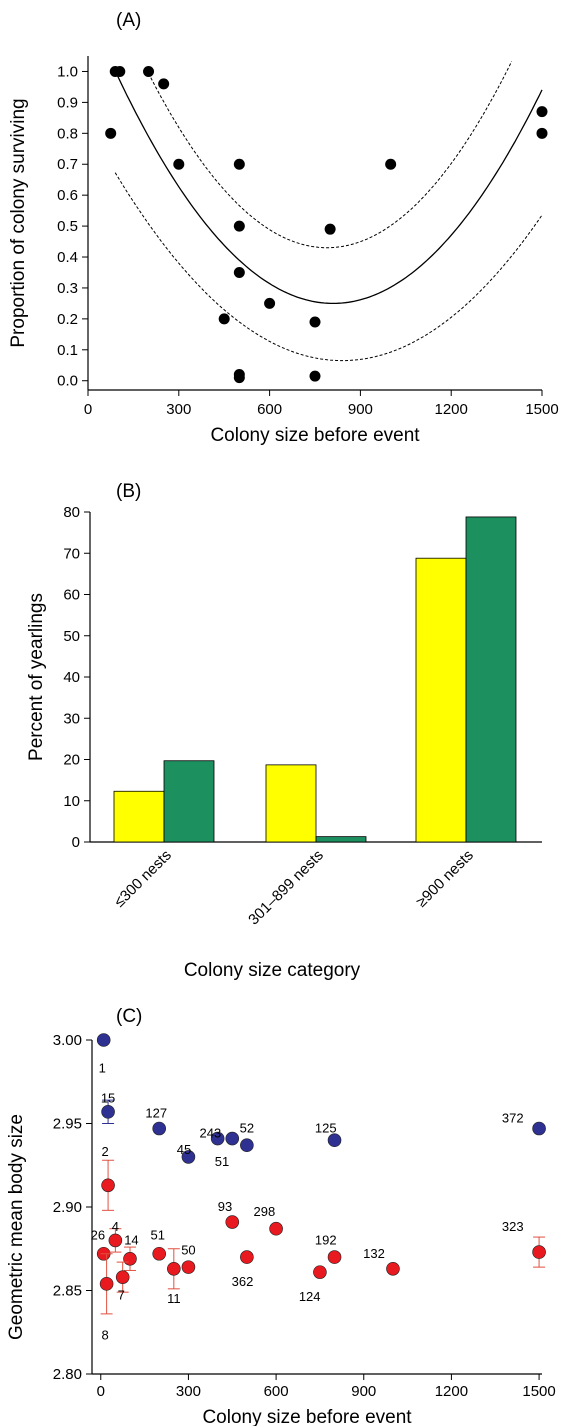 Image resolution: width=565 pixels, height=1426 pixels. What do you see at coordinates (71, 595) in the screenshot?
I see `panel-b-y-tick-label: 60` at bounding box center [71, 595].